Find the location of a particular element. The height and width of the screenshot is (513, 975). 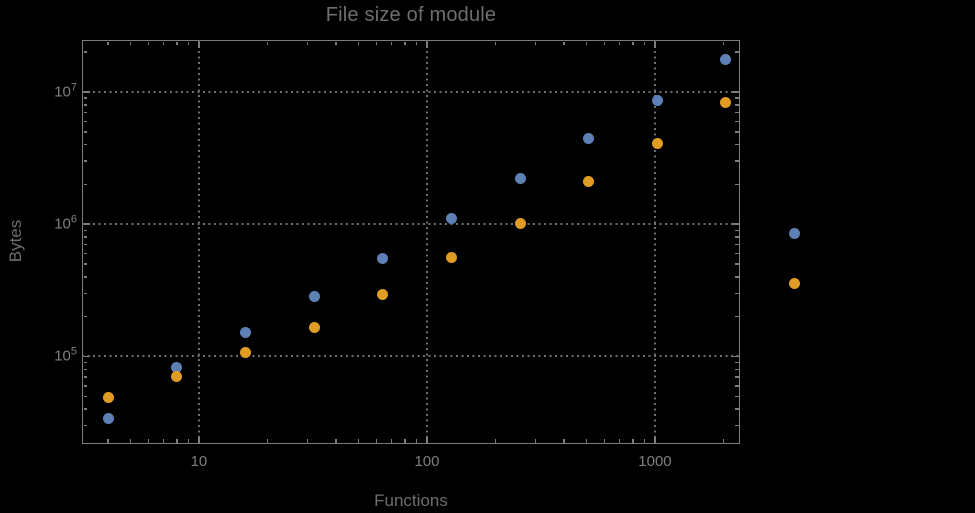

y-tick-label: 10⁵ is located at coordinates (65, 355).